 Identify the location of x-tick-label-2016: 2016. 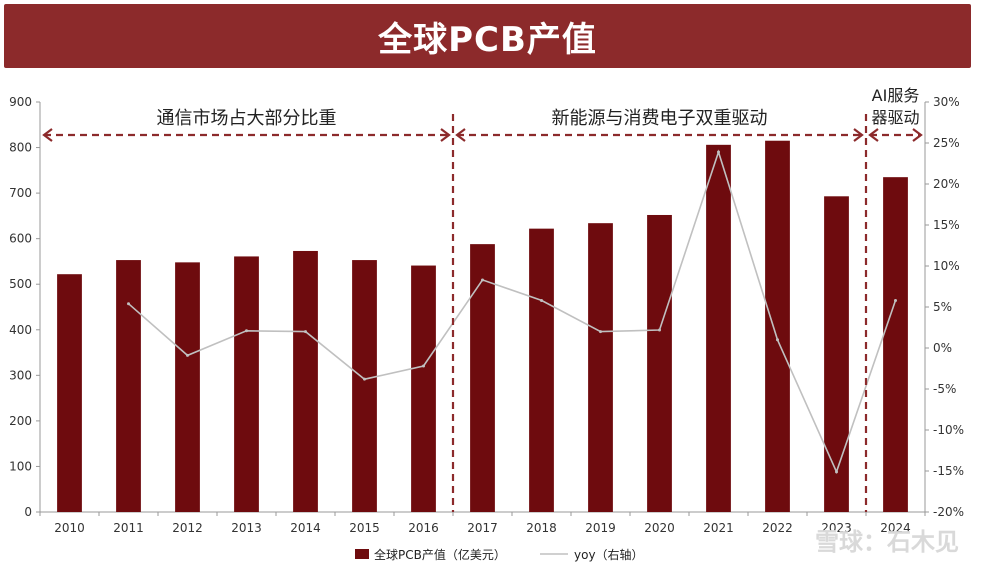
(423, 528).